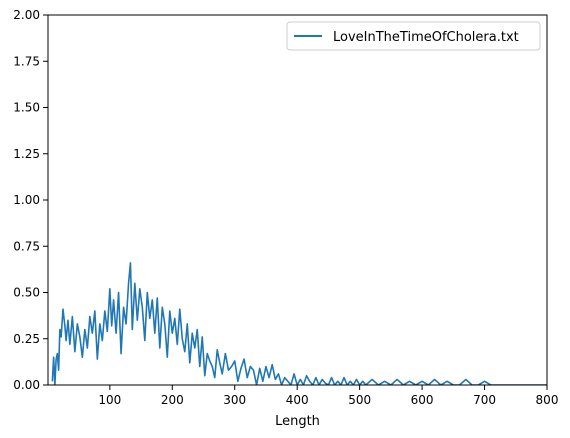 The height and width of the screenshot is (438, 570). I want to click on y-tick-label: 1.50, so click(26, 108).